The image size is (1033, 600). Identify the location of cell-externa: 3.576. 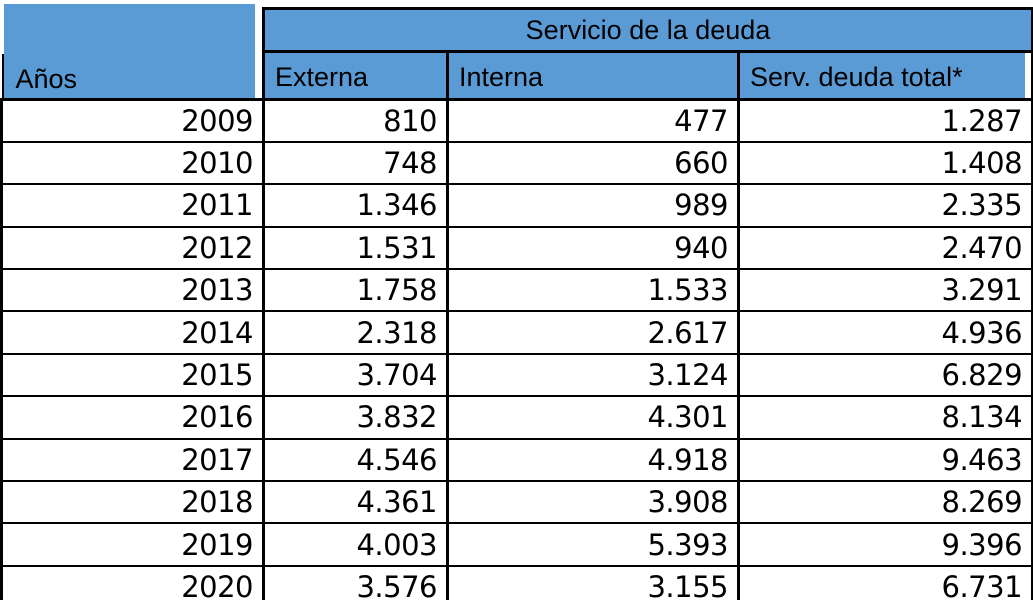
(355, 582).